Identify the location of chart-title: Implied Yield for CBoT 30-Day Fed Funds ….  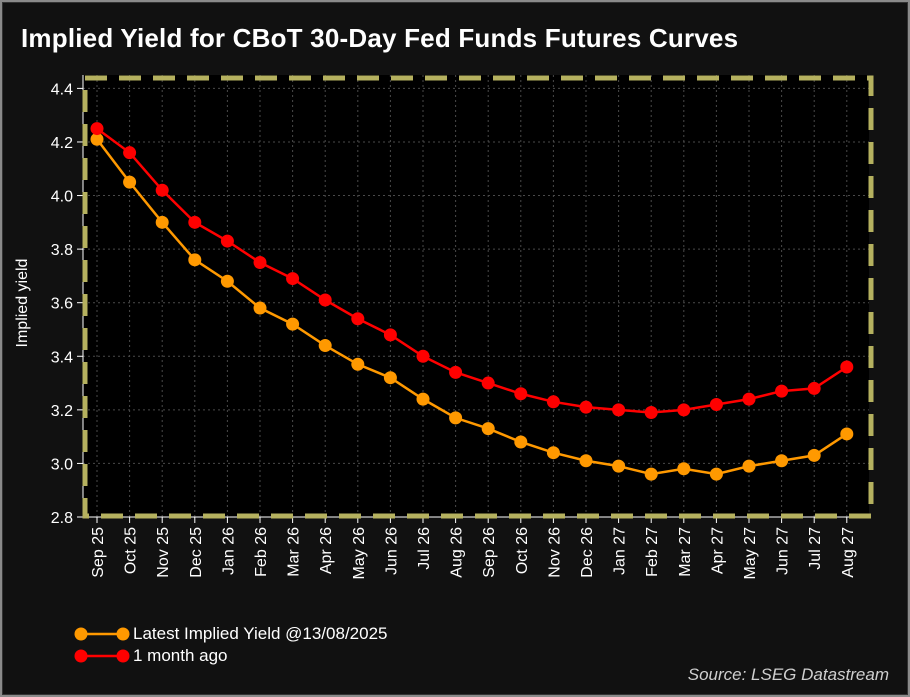
(380, 38).